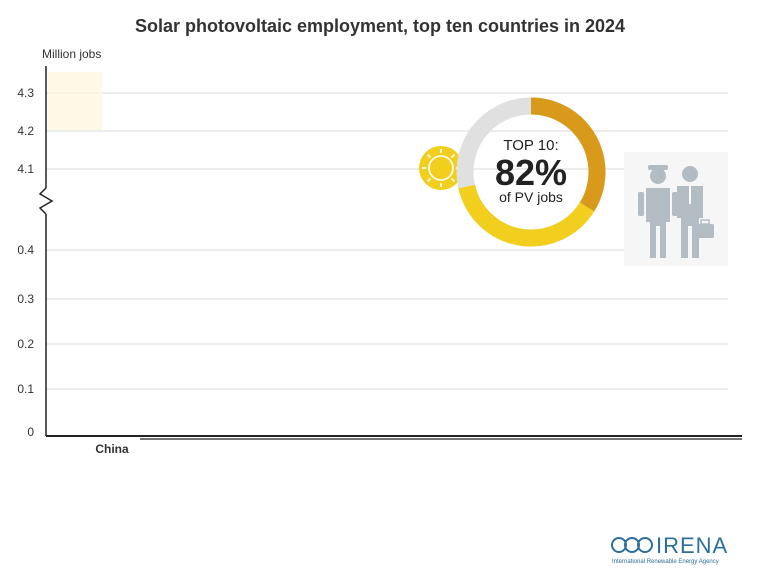  I want to click on x-category-labels: China, so click(112, 449).